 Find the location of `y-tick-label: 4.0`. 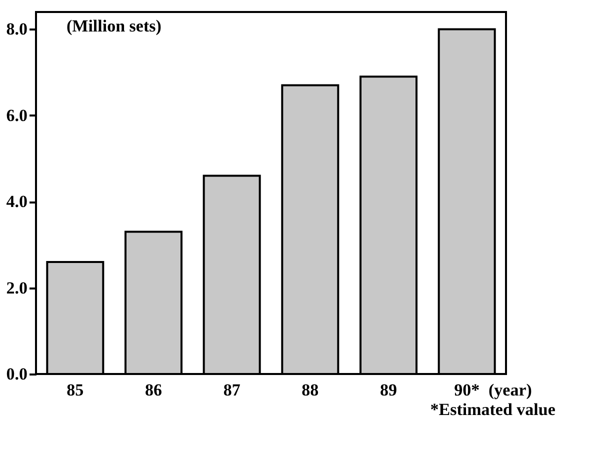

y-tick-label: 4.0 is located at coordinates (17, 202).